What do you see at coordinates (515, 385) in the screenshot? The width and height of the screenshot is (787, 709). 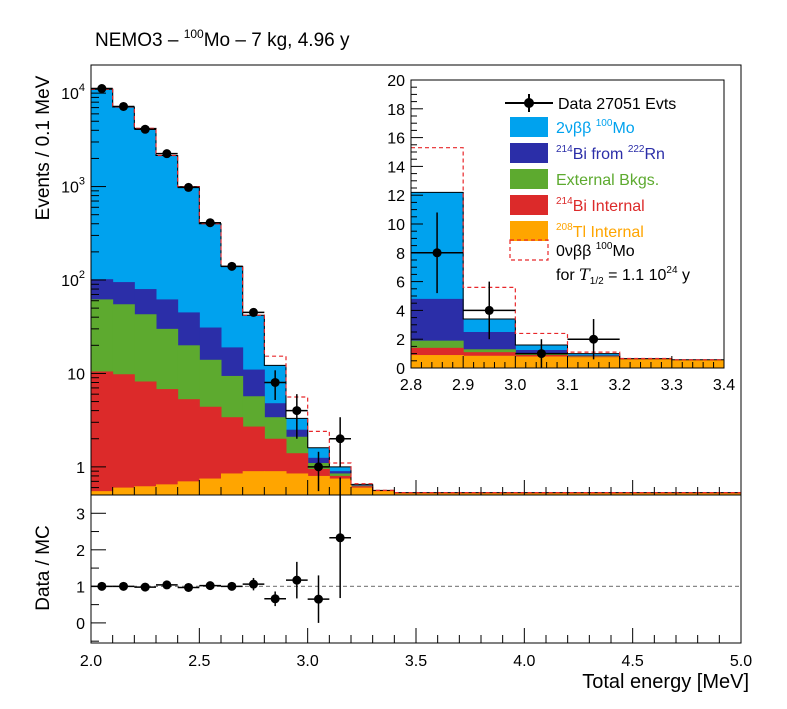 I see `inset-x-tick-label: 3.0` at bounding box center [515, 385].